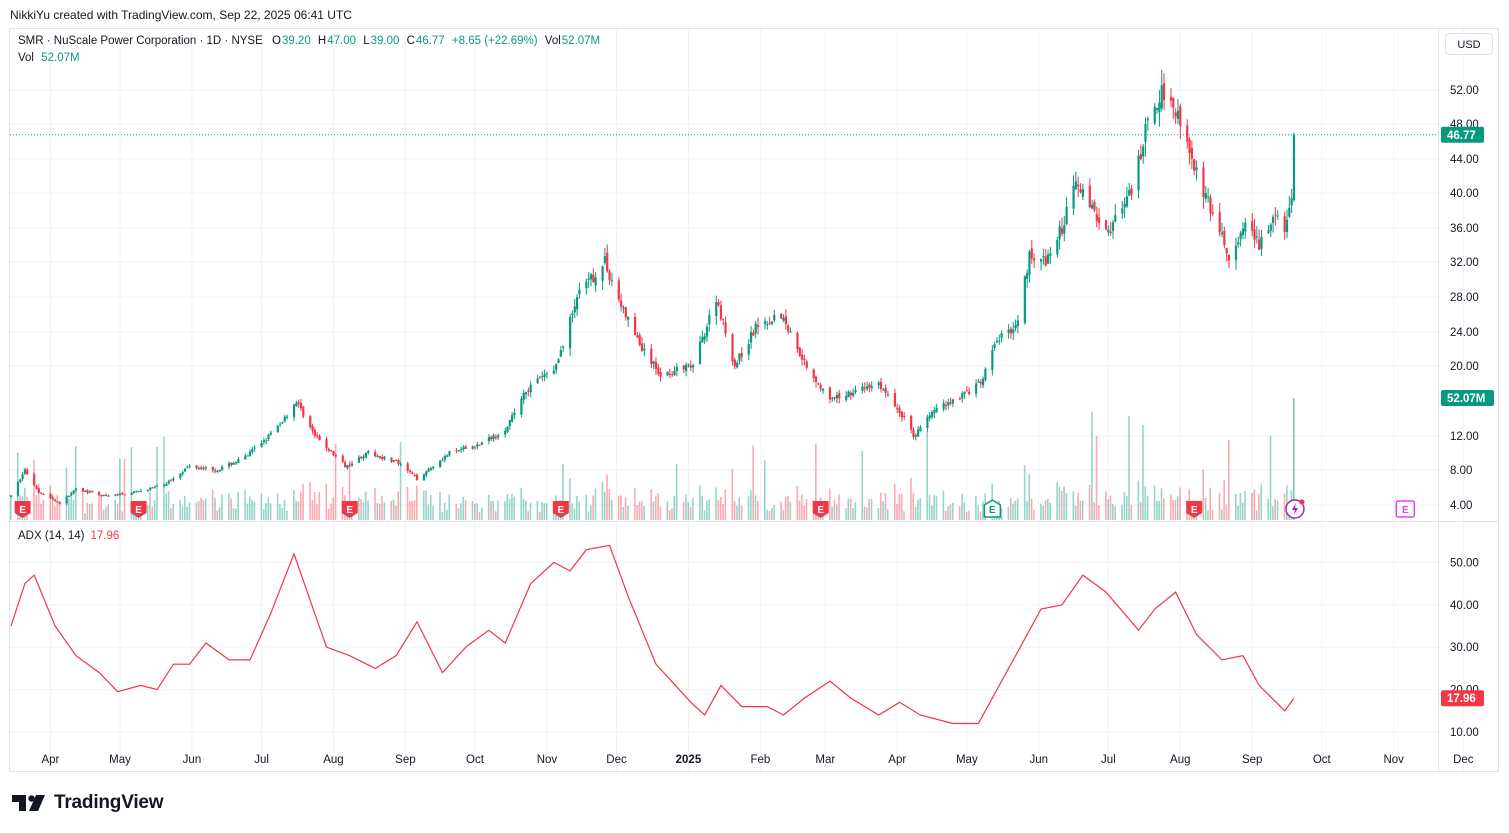  I want to click on time-tick-label-19: Nov, so click(1393, 760).